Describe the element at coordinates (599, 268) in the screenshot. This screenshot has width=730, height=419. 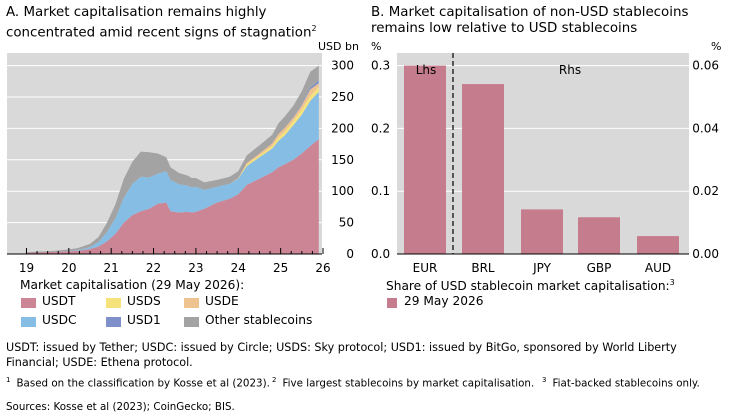
I see `category-label-gbp: GBP` at that location.